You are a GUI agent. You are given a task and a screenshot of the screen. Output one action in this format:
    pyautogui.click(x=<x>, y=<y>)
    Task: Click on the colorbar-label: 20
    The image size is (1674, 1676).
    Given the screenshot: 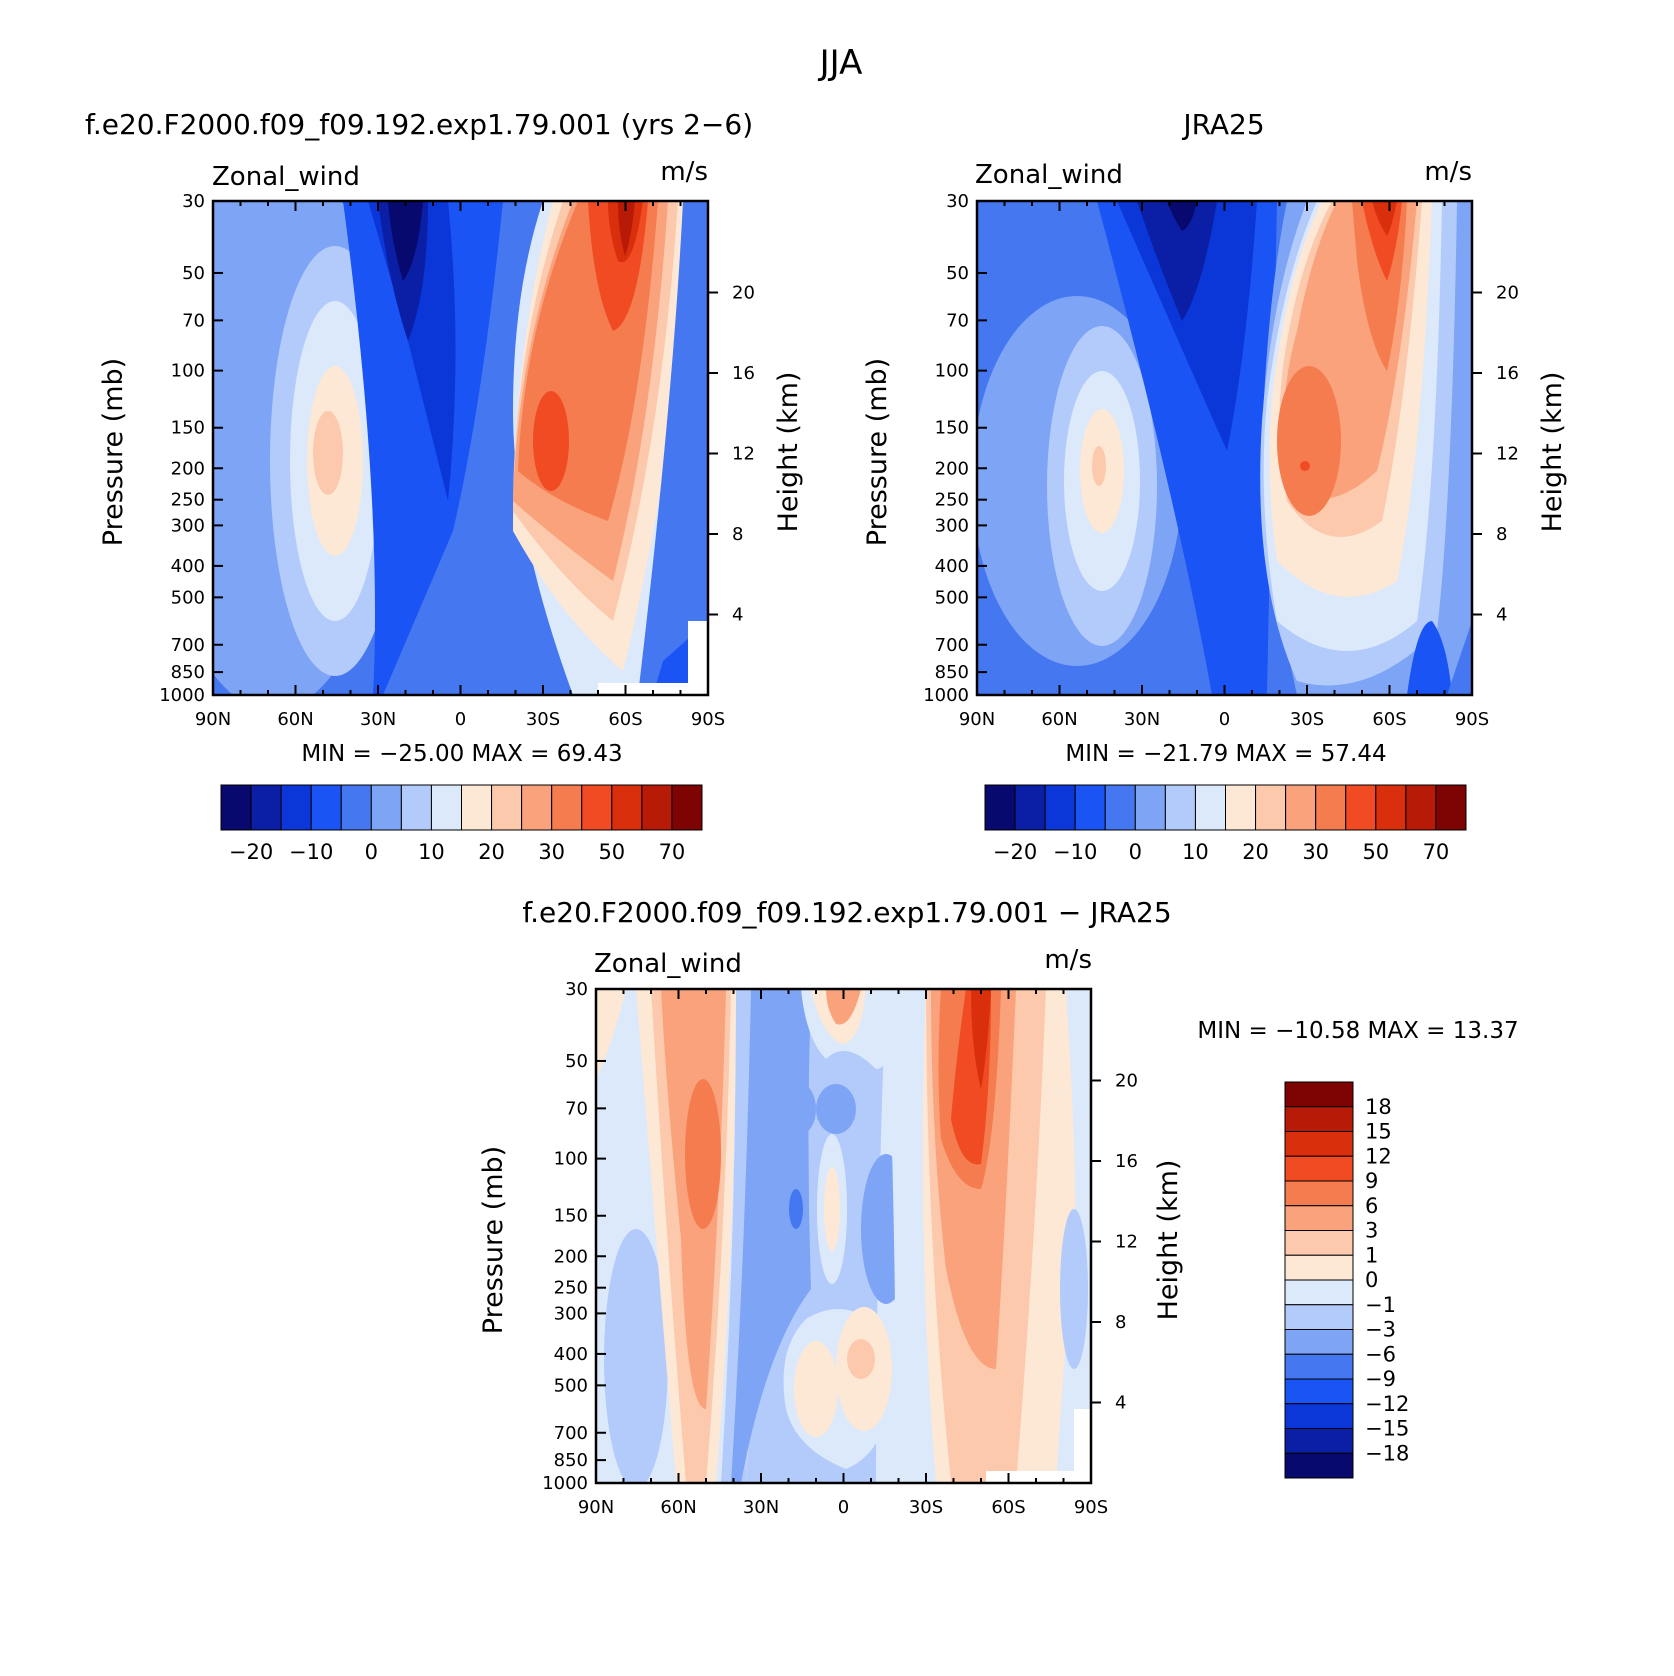 What is the action you would take?
    pyautogui.click(x=1255, y=852)
    